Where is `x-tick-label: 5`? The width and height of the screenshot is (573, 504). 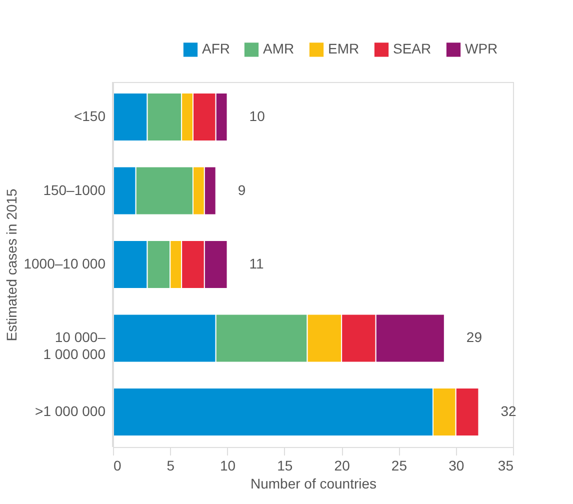
x-tick-label: 5 is located at coordinates (170, 466).